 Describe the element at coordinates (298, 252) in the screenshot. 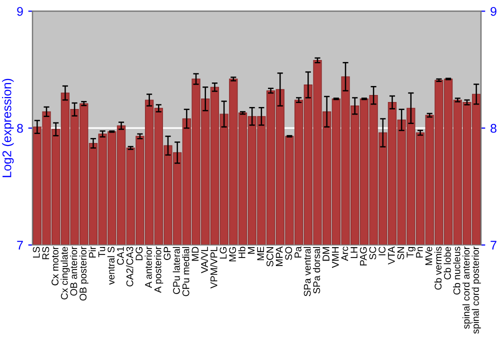

I see `x-tick-label: Pa` at that location.